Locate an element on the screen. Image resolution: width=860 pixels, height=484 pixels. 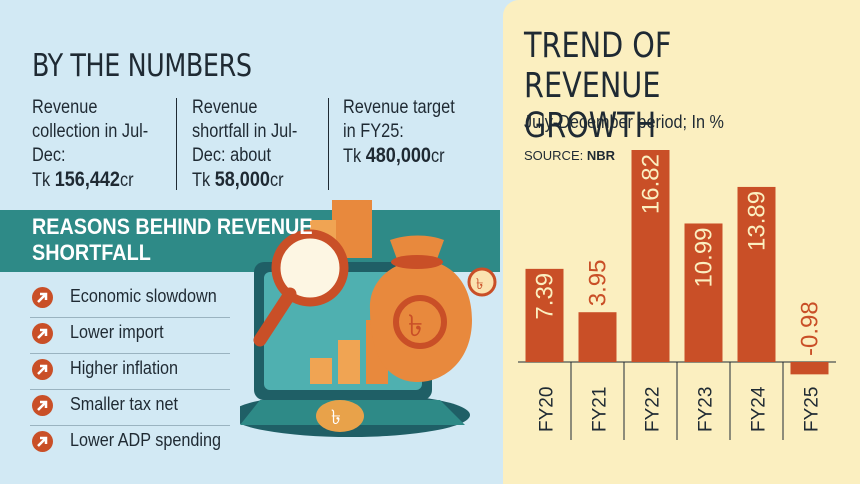
reason-label: Lower import is located at coordinates (117, 332).